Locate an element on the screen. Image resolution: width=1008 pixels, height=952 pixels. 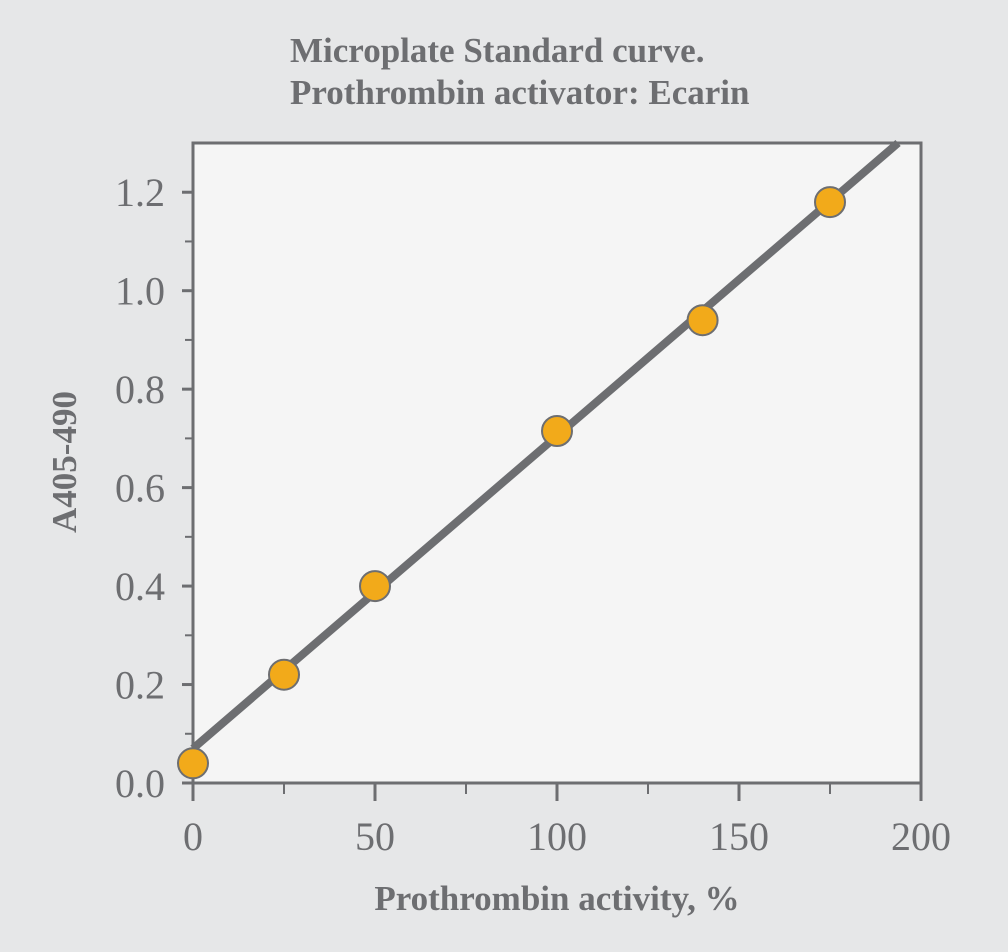
x-tick-label: 0 is located at coordinates (193, 836).